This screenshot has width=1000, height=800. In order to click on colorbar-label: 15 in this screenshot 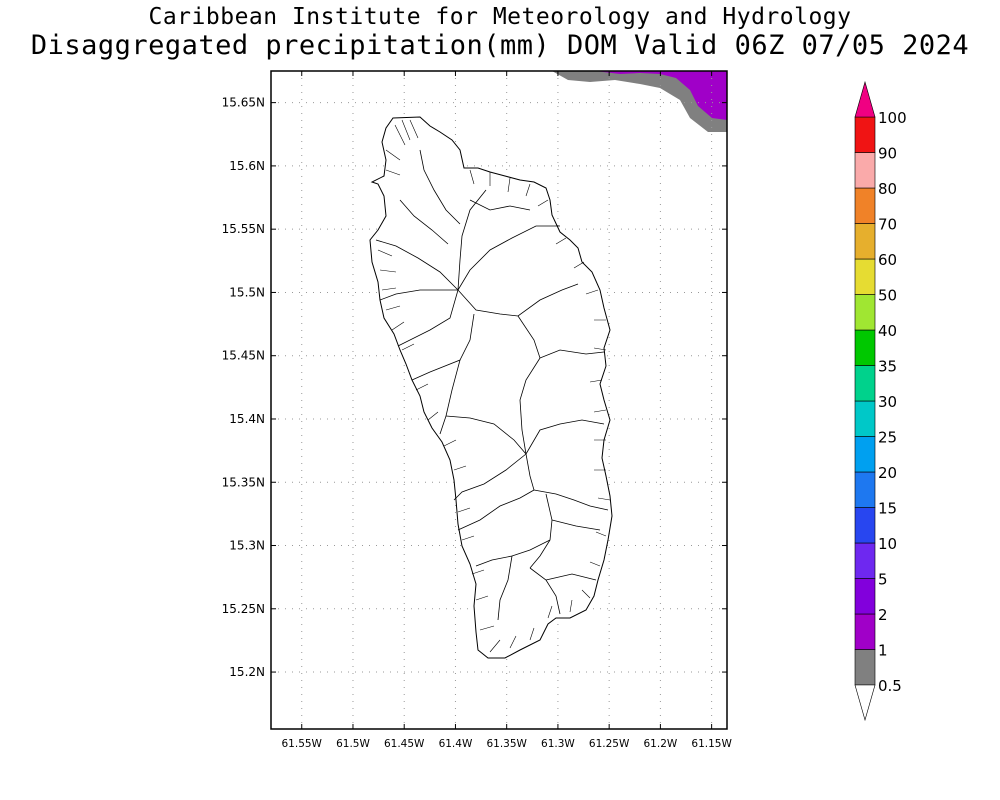, I will do `click(887, 509)`.